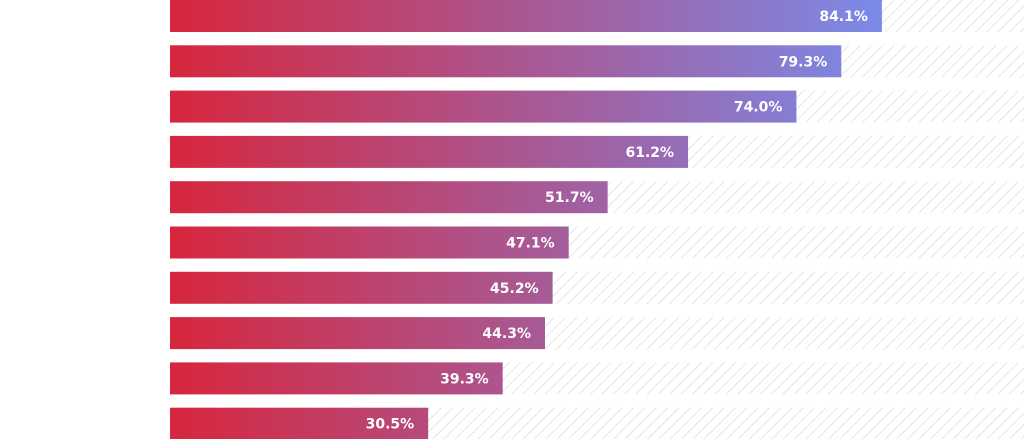 Image resolution: width=1024 pixels, height=439 pixels. Describe the element at coordinates (803, 62) in the screenshot. I see `bar-value-label: 79.3%` at that location.